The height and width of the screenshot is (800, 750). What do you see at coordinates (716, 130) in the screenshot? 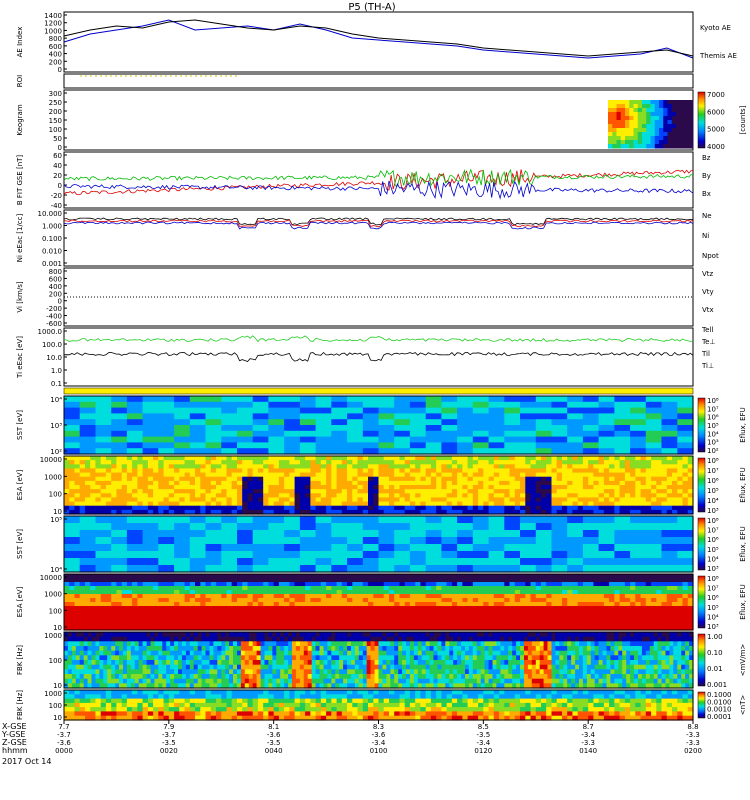
I see `keogram-colorbar-tick: 5000` at bounding box center [716, 130].